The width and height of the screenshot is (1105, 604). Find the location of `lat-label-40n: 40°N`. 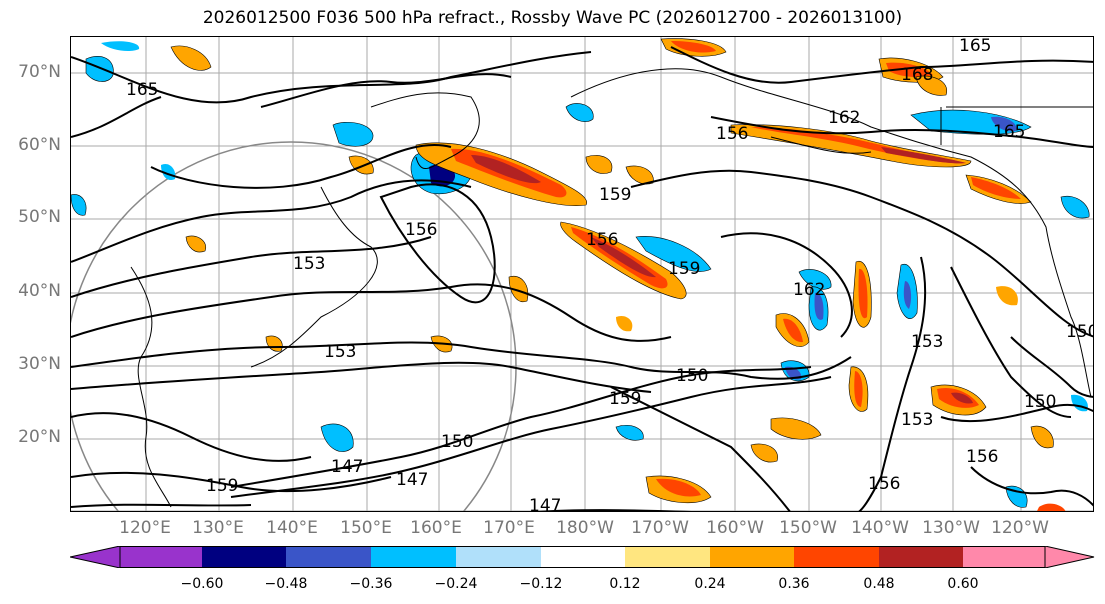

lat-label-40n: 40°N is located at coordinates (39, 291).